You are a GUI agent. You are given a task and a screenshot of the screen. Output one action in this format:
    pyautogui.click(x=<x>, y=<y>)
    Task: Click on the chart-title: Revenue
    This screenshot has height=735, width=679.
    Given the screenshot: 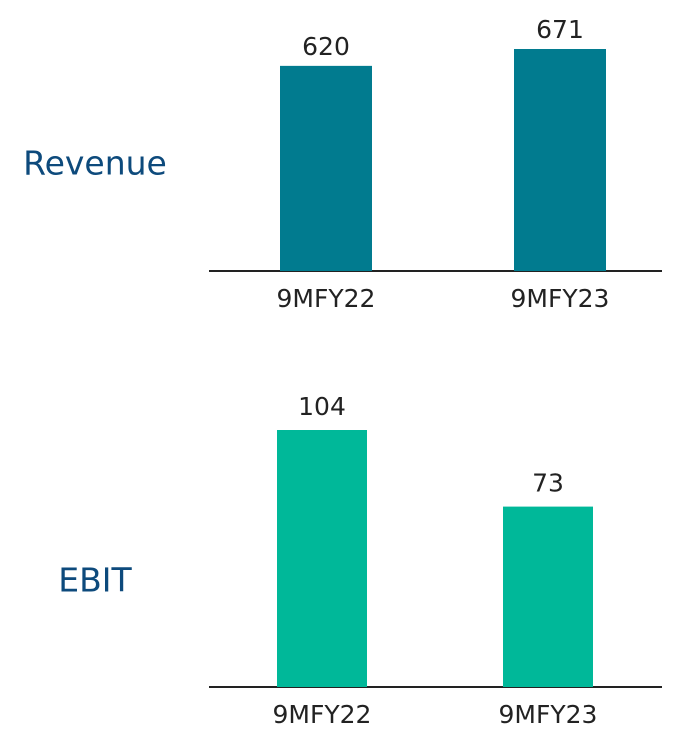 What is the action you would take?
    pyautogui.click(x=95, y=163)
    